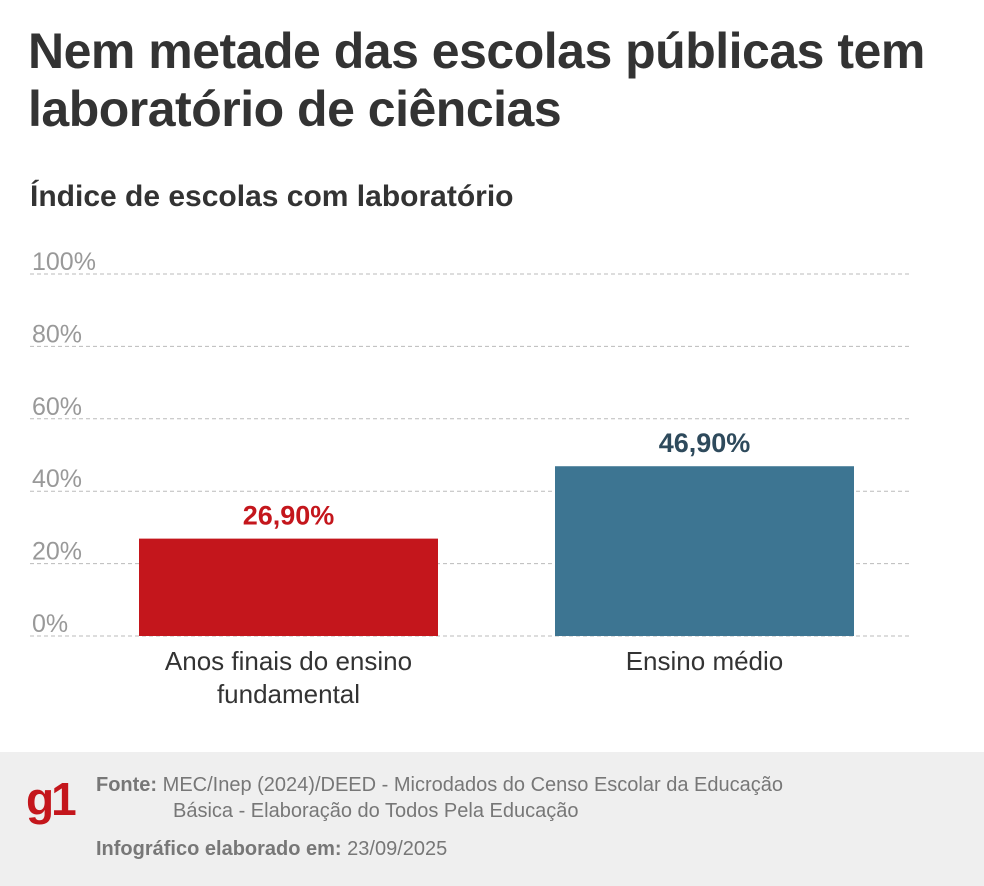  What do you see at coordinates (64, 262) in the screenshot?
I see `y-tick-label: 100%` at bounding box center [64, 262].